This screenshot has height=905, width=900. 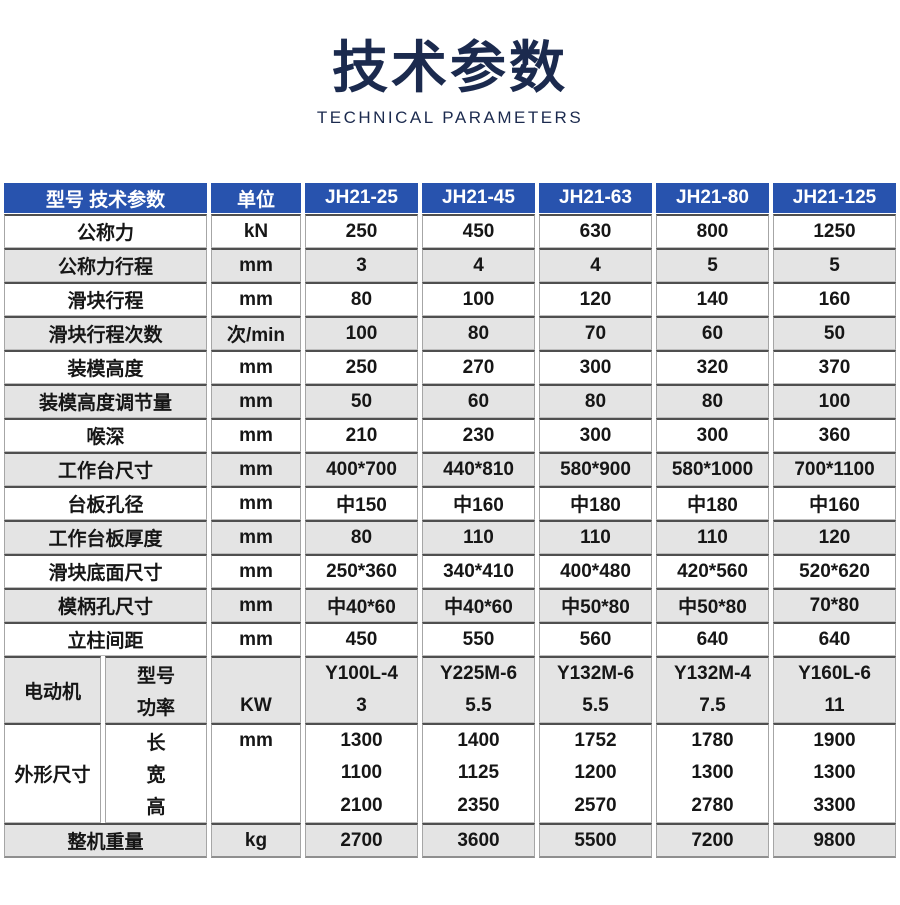 What do you see at coordinates (595, 571) in the screenshot?
I see `value-cell: 400*480` at bounding box center [595, 571].